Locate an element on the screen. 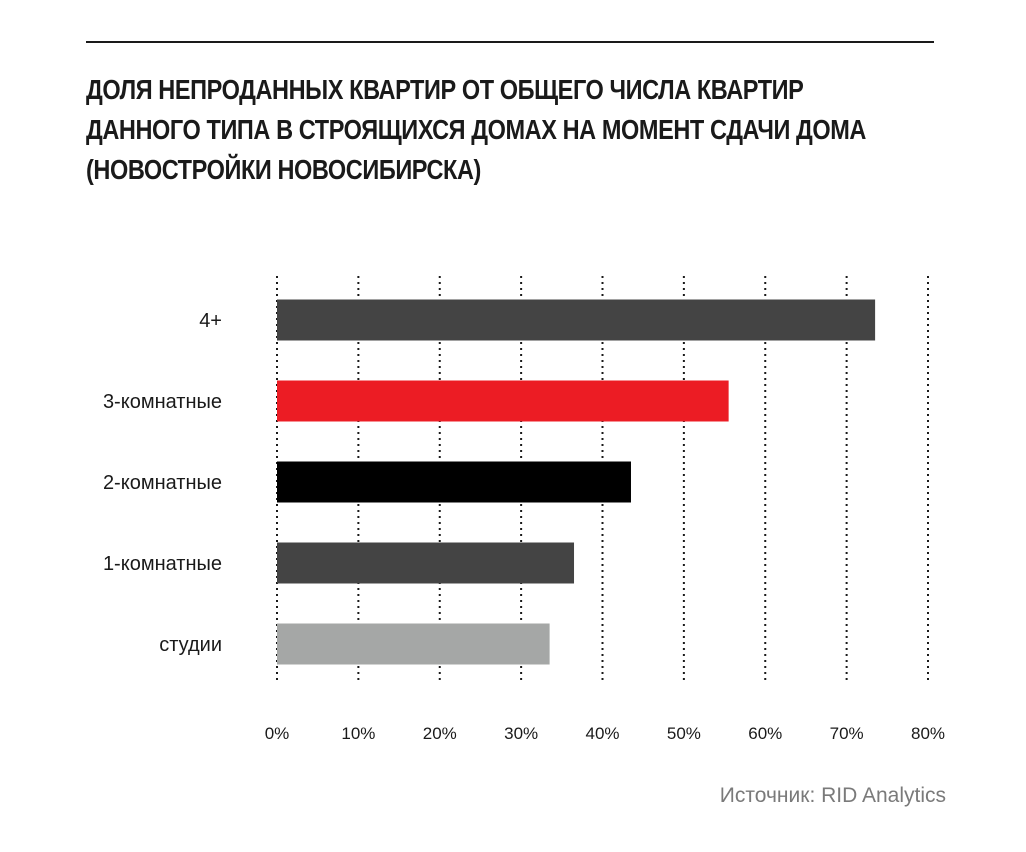  category-label: студии is located at coordinates (190, 645).